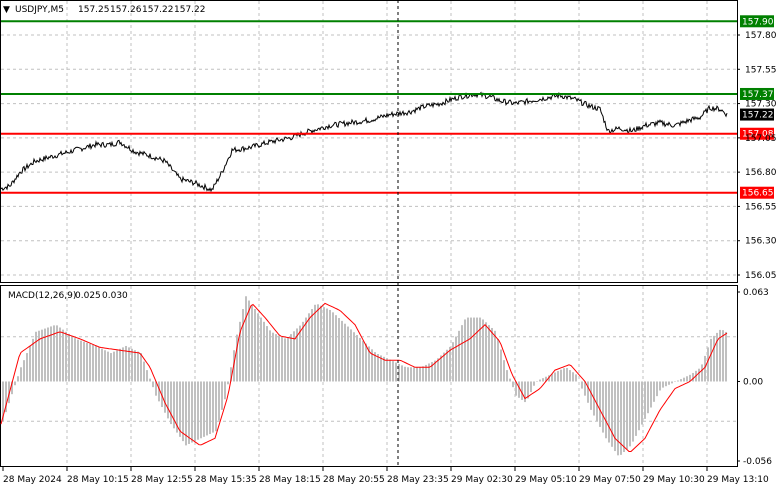 This screenshot has width=781, height=489. I want to click on price-tick-label: 157.05, so click(761, 139).